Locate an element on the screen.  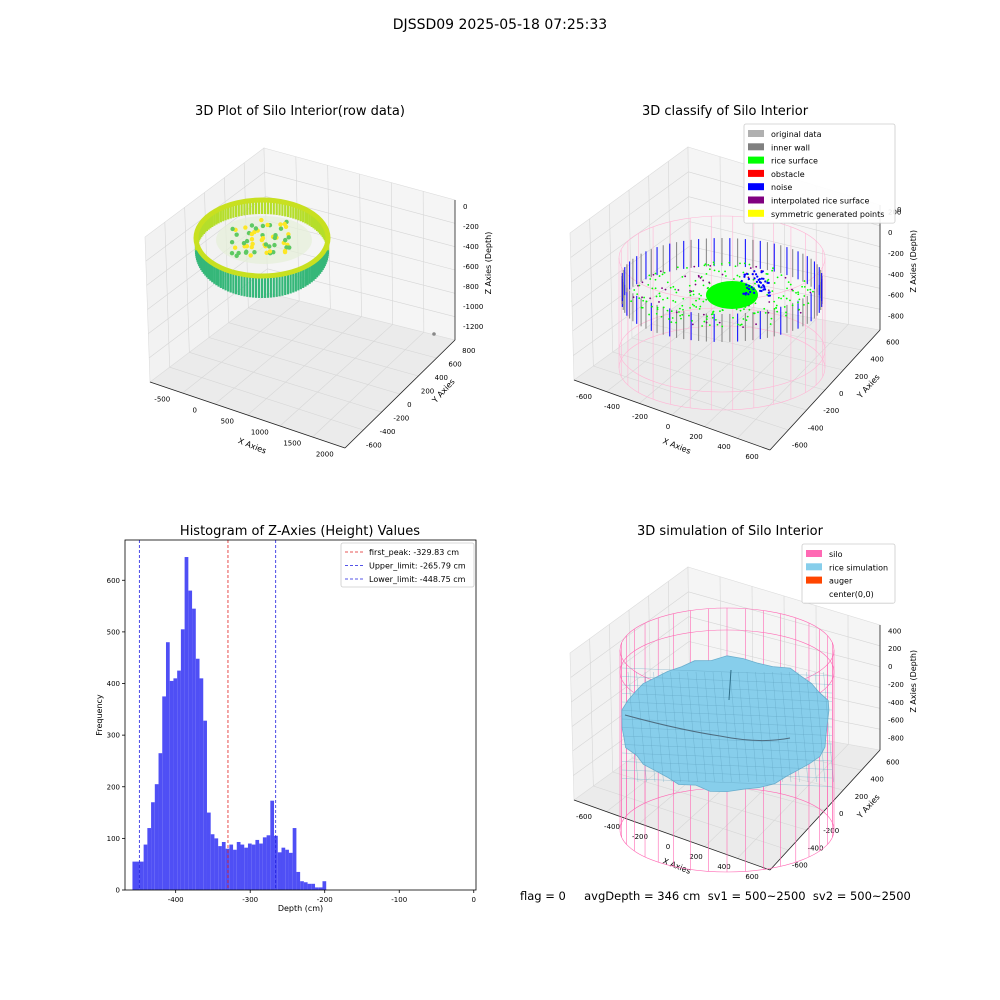
simulation-y-axis-line is located at coordinates (825, 810).